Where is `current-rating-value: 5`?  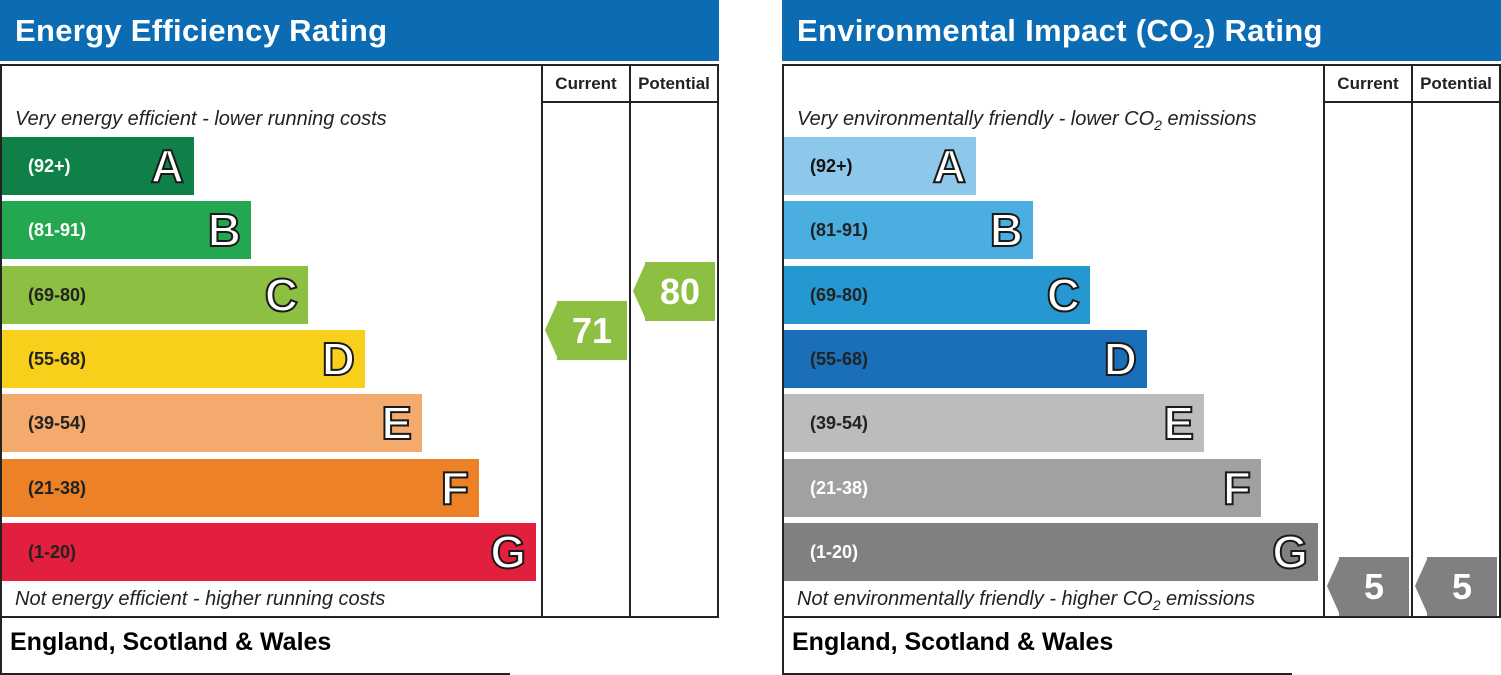
current-rating-value: 5 is located at coordinates (1374, 586).